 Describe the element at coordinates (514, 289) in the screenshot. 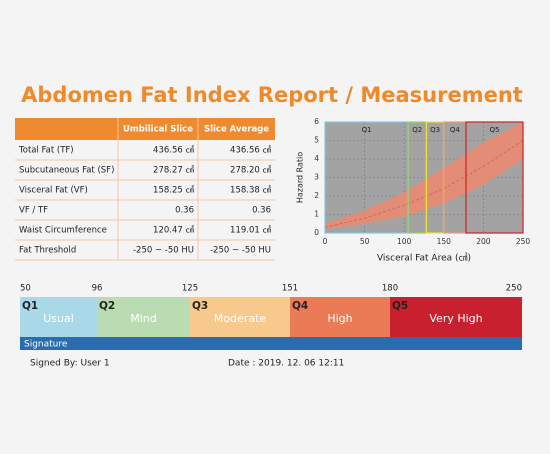

I see `scale-tick: 250` at that location.